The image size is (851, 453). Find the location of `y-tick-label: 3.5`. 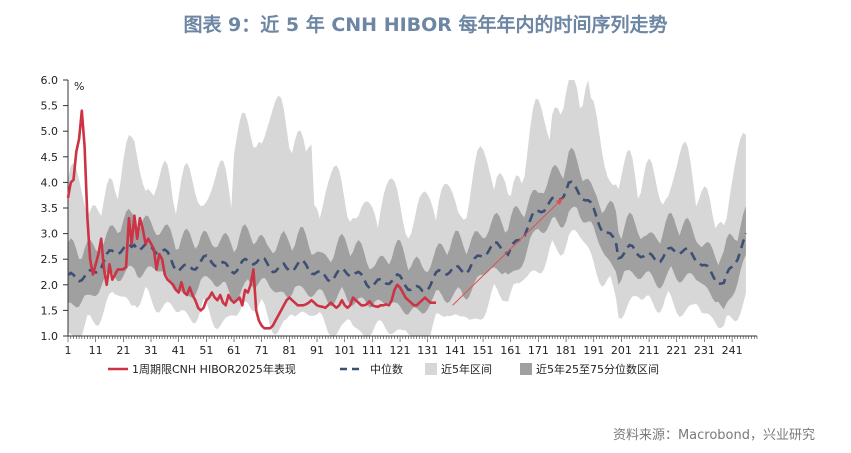

y-tick-label: 3.5 is located at coordinates (50, 208).